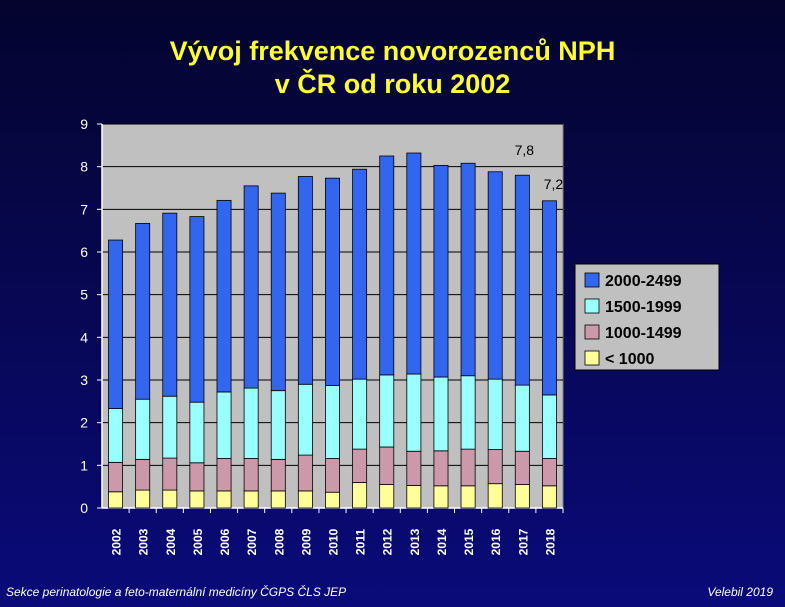  What do you see at coordinates (388, 541) in the screenshot?
I see `x-tick-label-2012: 2012` at bounding box center [388, 541].